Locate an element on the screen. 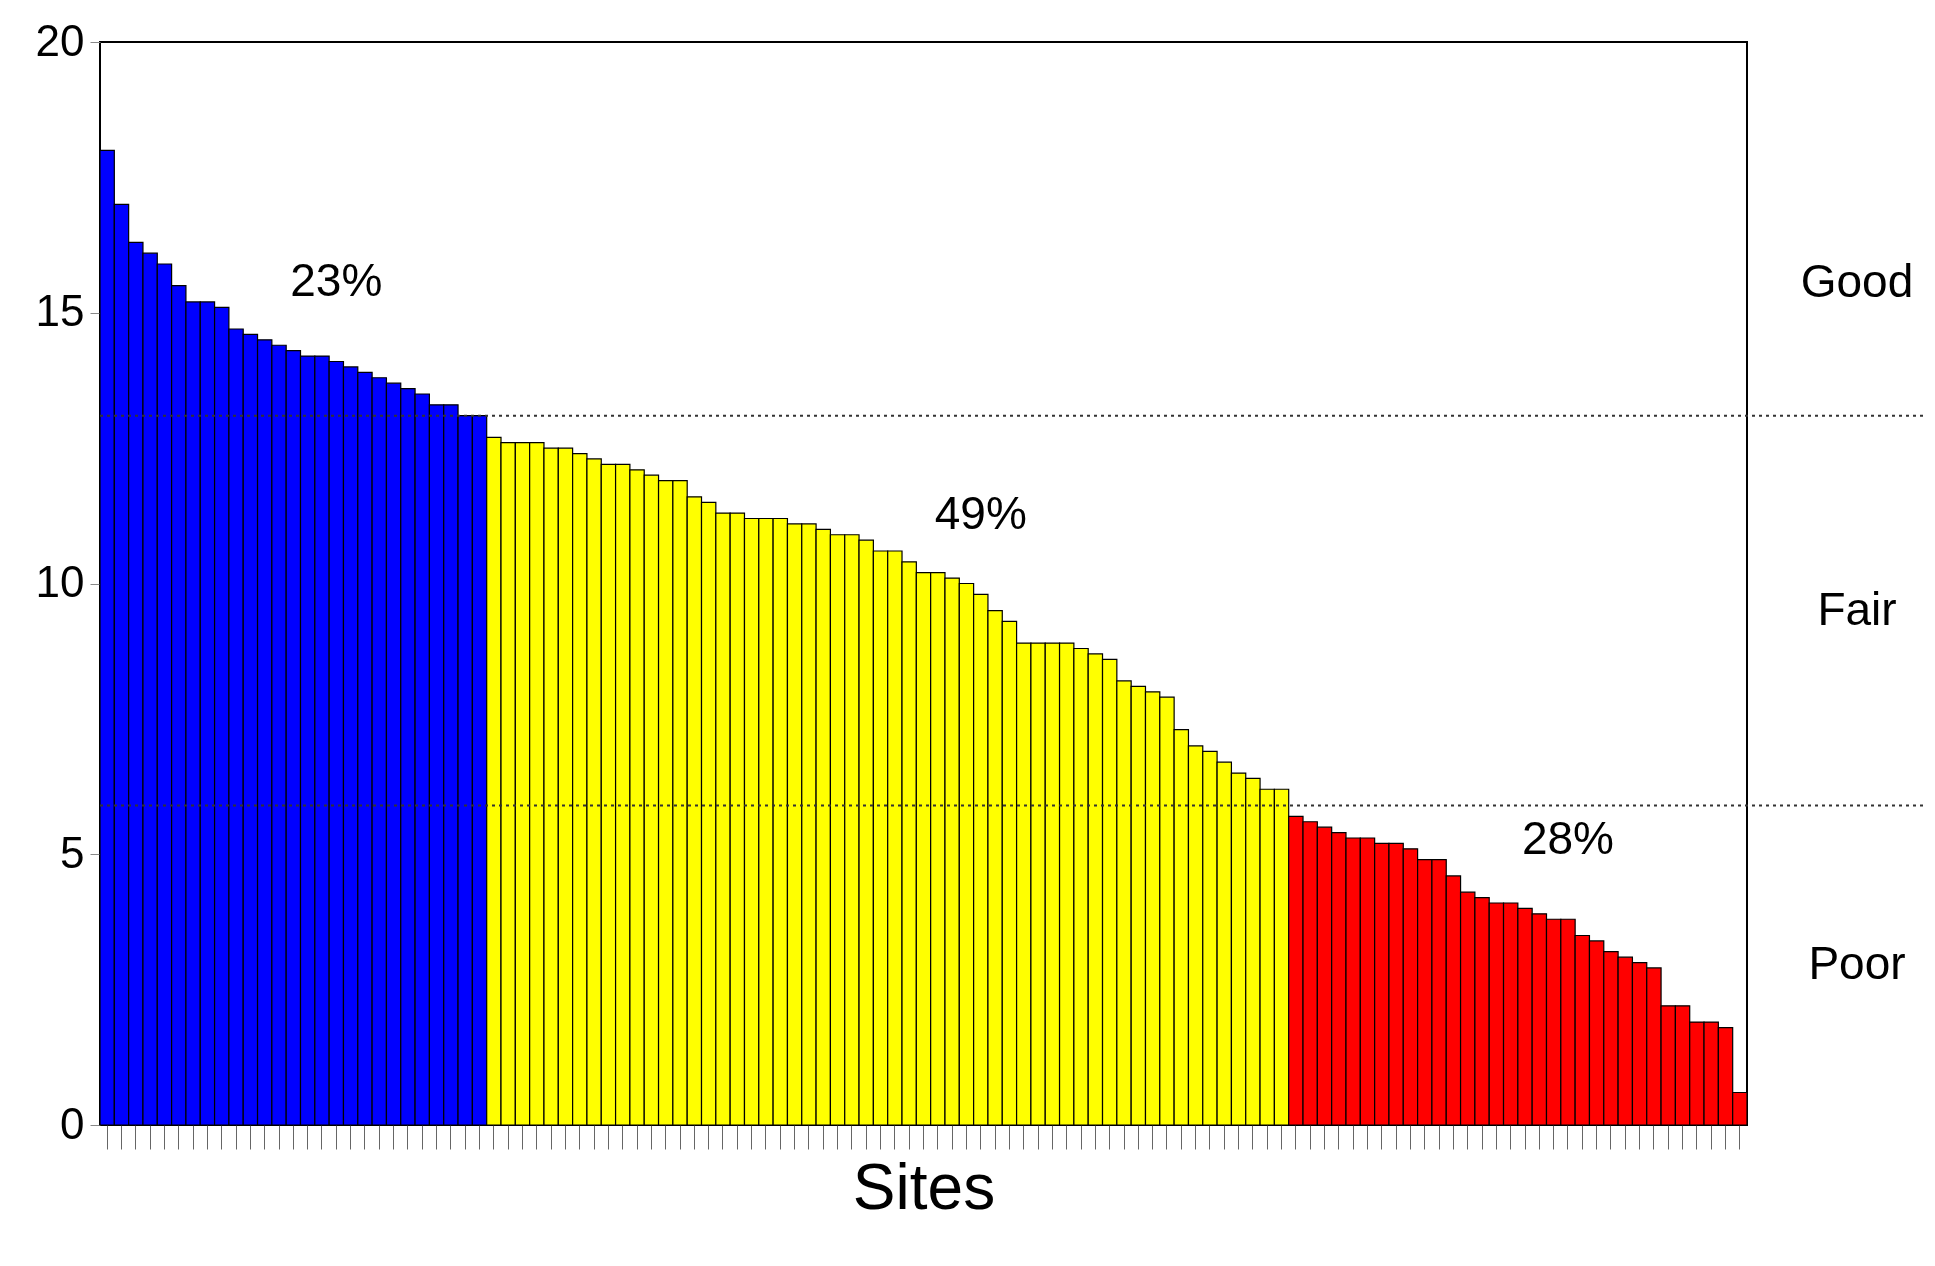  y-tick-label: 20 is located at coordinates (60, 40).